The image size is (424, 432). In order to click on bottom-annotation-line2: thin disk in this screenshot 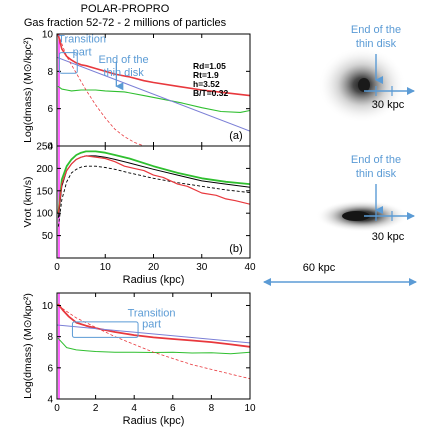, I will do `click(376, 174)`.